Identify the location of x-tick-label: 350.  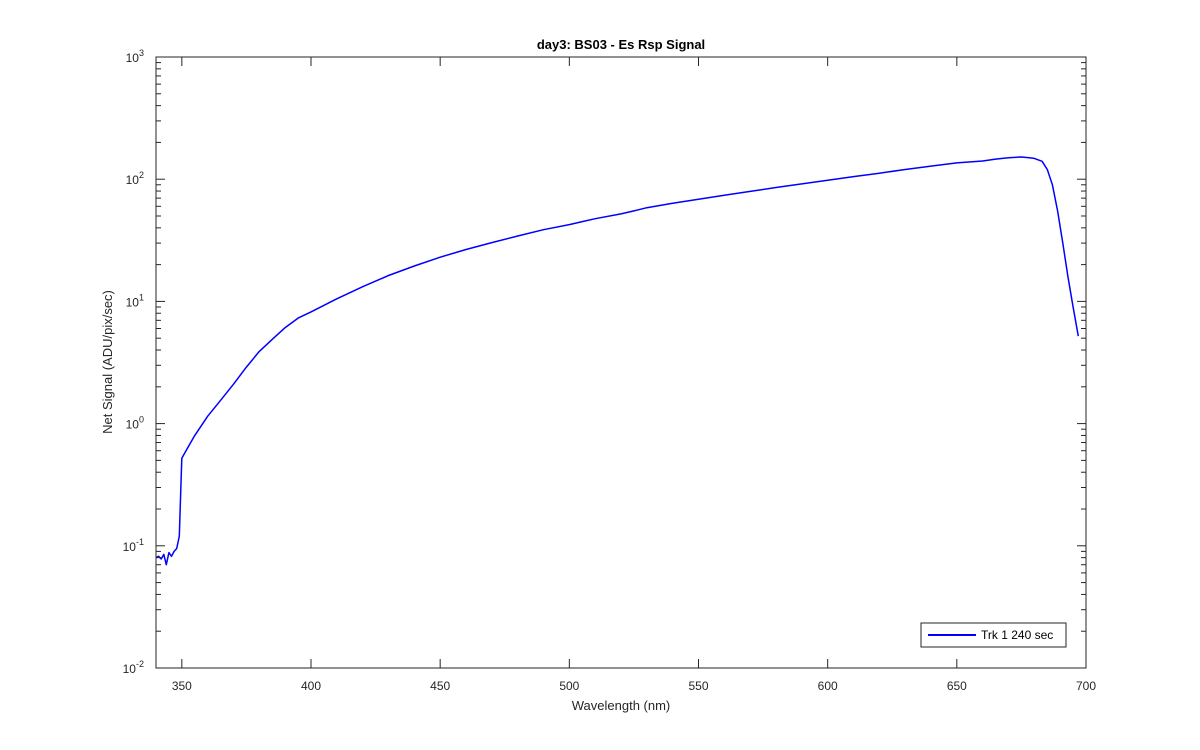
(182, 686).